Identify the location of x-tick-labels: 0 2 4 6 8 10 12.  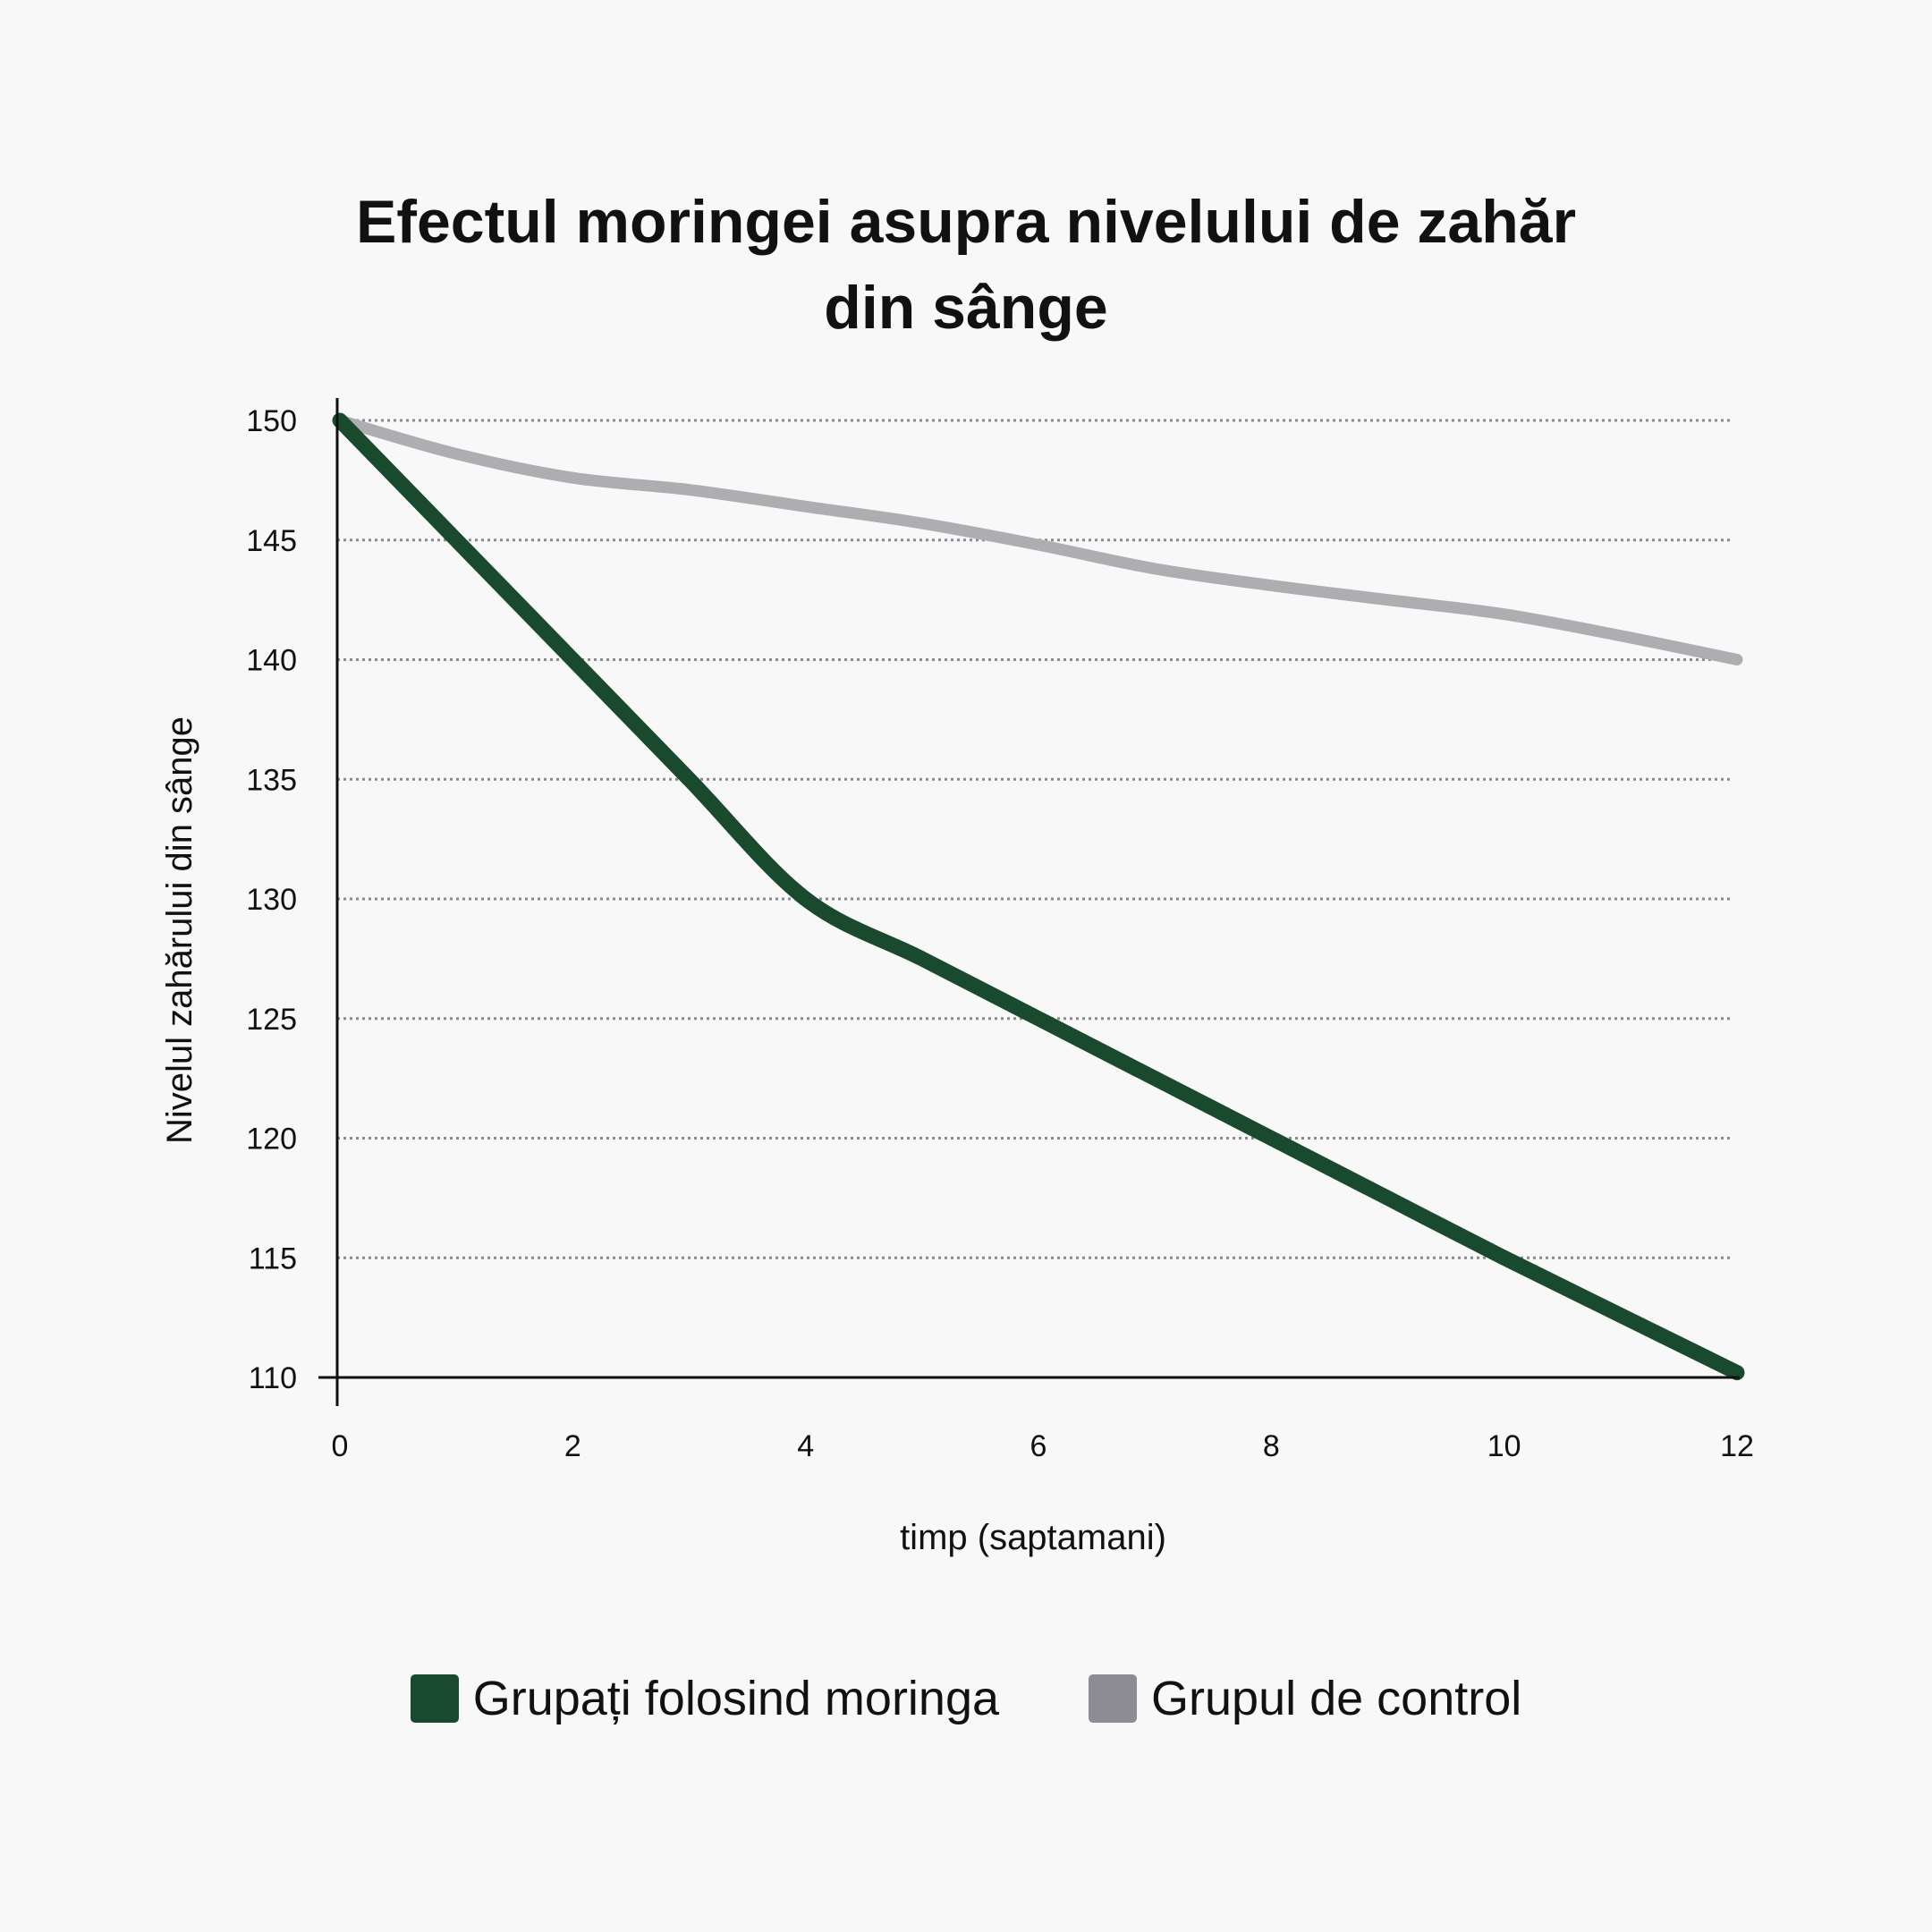
(1043, 1446).